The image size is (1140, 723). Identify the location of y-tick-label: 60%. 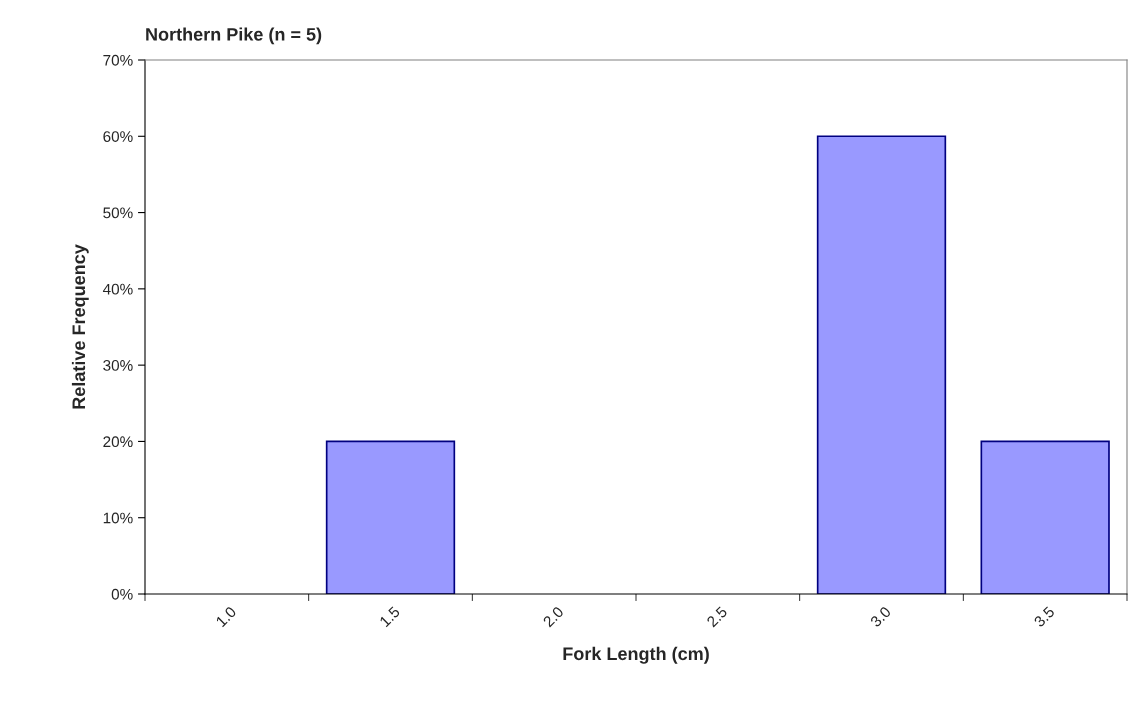
(118, 136).